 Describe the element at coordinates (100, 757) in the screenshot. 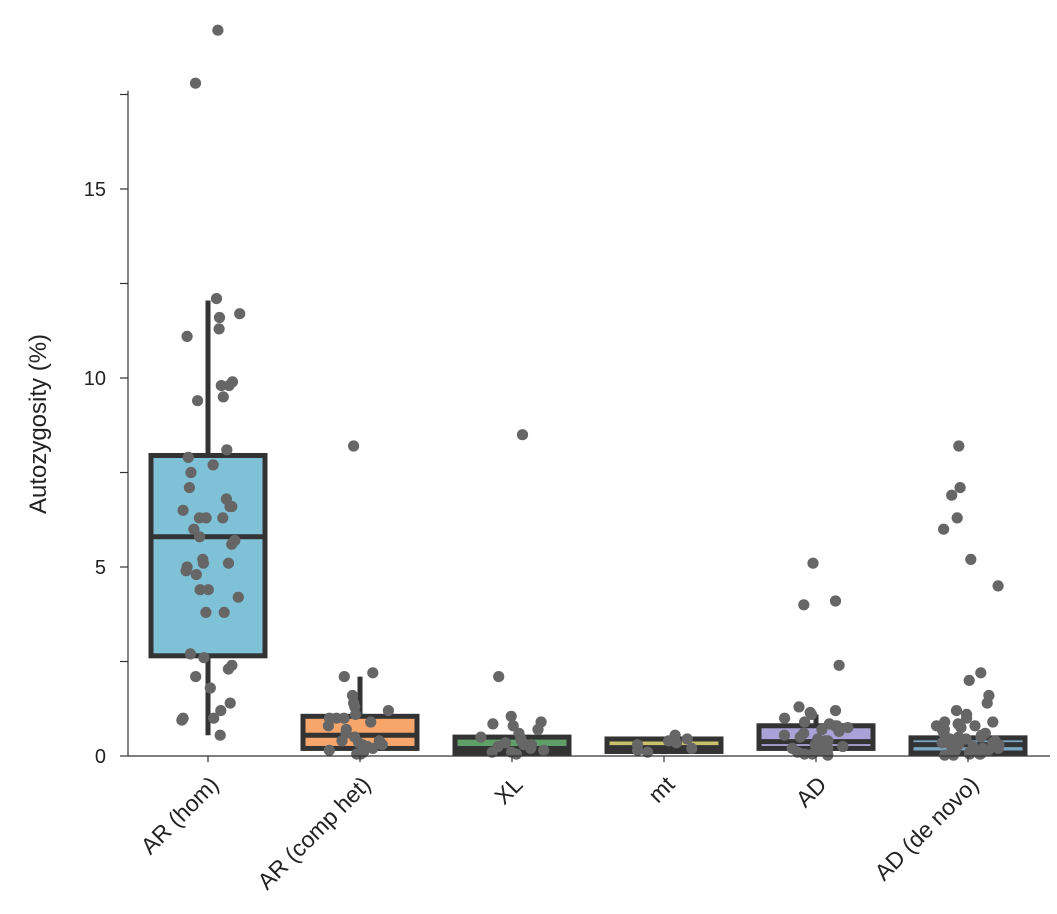

I see `y-tick-label: 0` at that location.